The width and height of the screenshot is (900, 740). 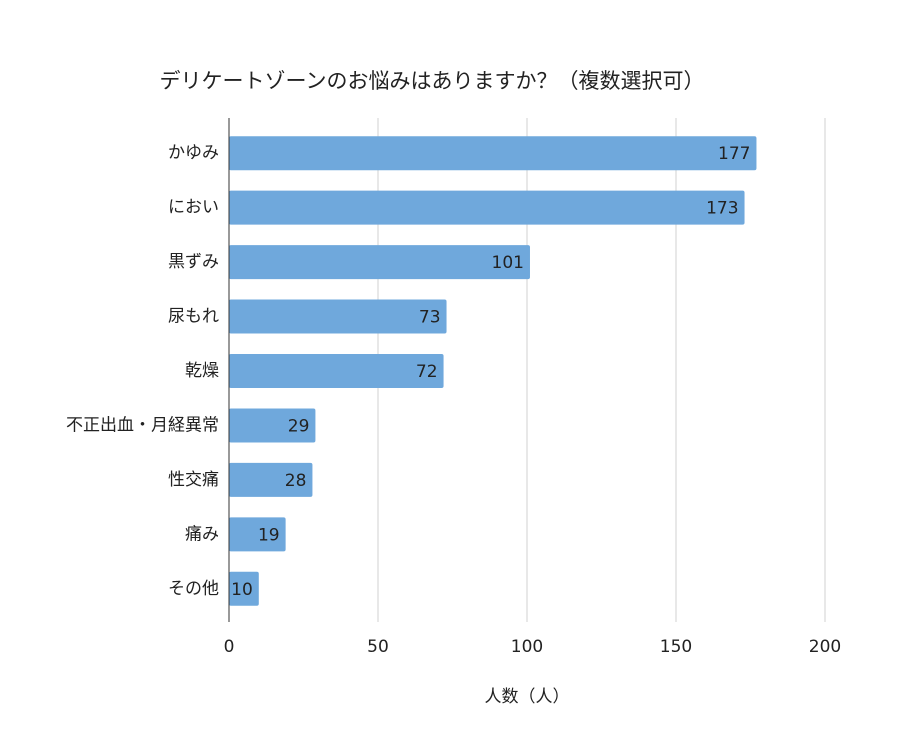 What do you see at coordinates (432, 81) in the screenshot?
I see `chart-title: デリケートゾーンのお悩みはありますか？（複数選択可）` at bounding box center [432, 81].